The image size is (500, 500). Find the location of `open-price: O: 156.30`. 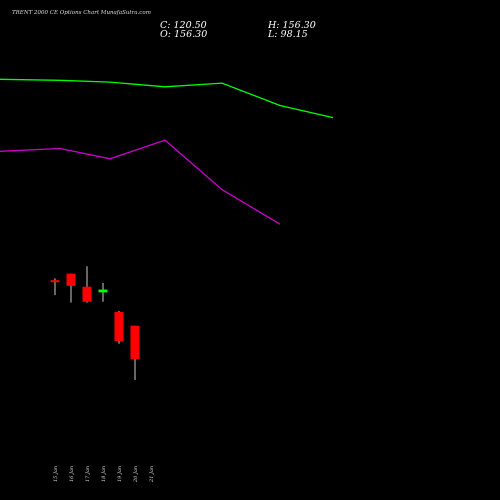

open-price: O: 156.30 is located at coordinates (184, 34).